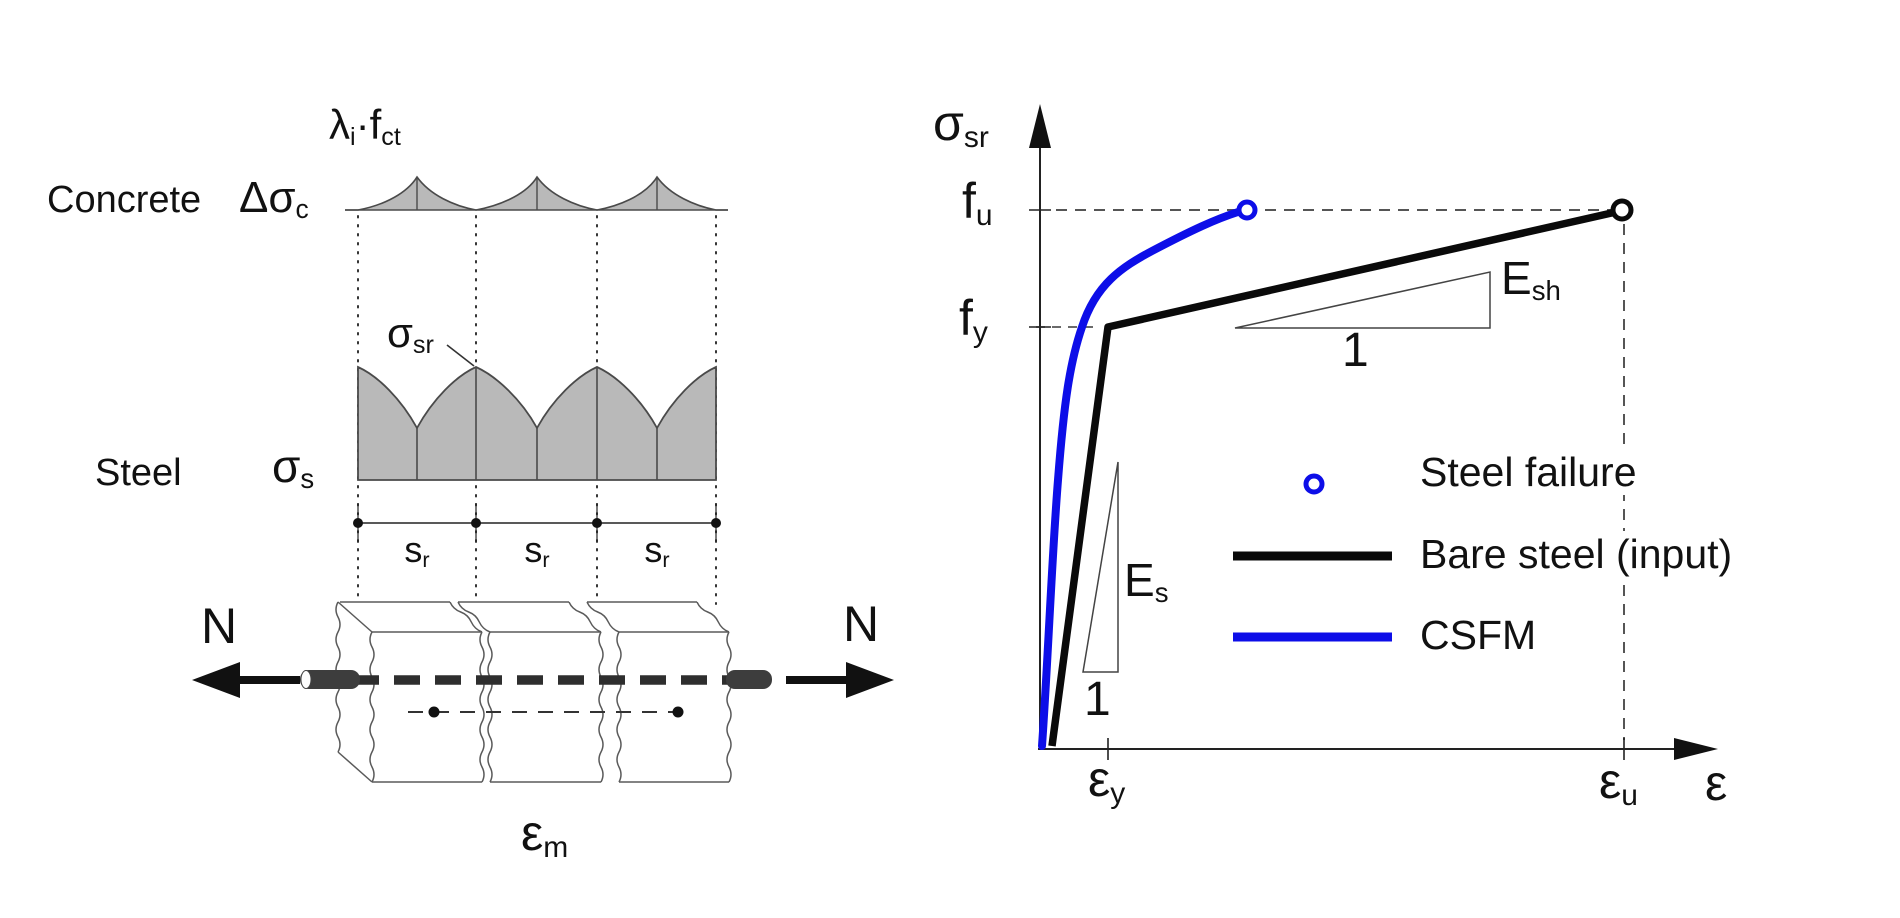 This screenshot has width=1900, height=918. Describe the element at coordinates (417, 550) in the screenshot. I see `crack-spacing-label-1: sr` at that location.